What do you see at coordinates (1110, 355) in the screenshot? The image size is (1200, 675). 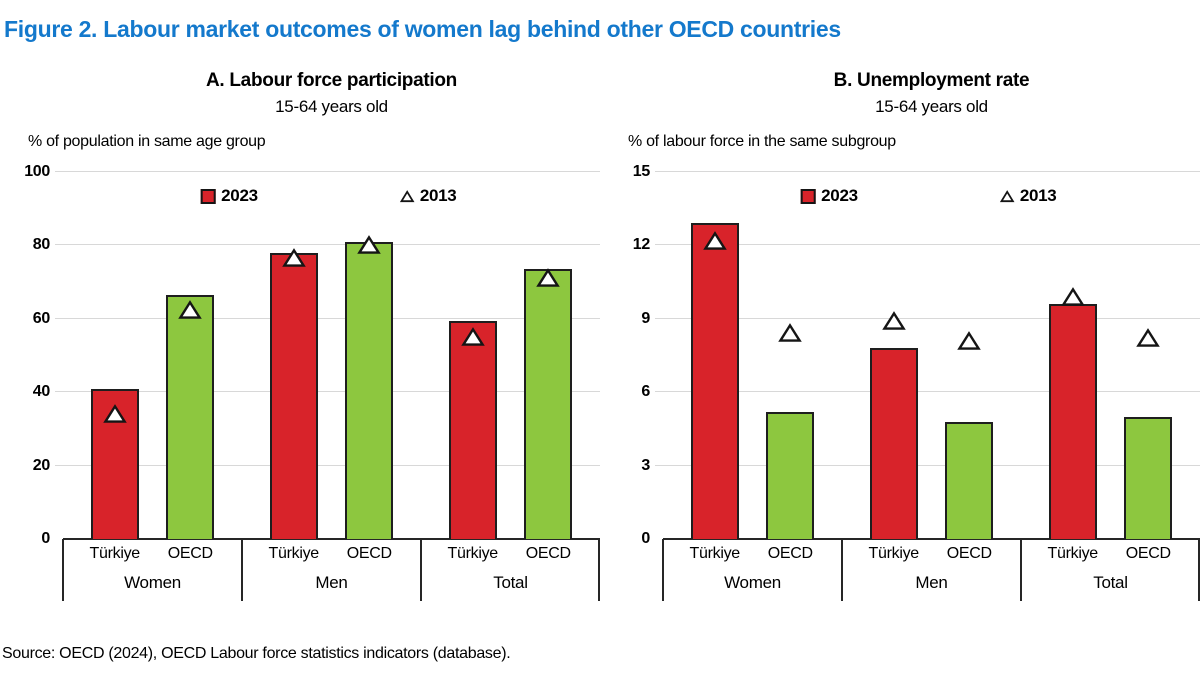 I see `bar-group-total` at bounding box center [1110, 355].